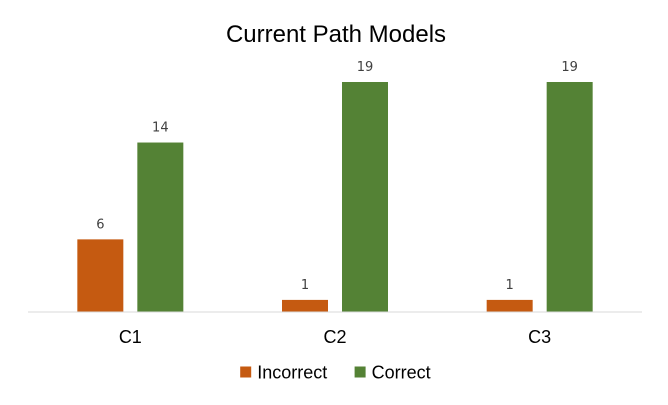 This screenshot has width=668, height=405. I want to click on bar-incorrect-c2, so click(305, 305).